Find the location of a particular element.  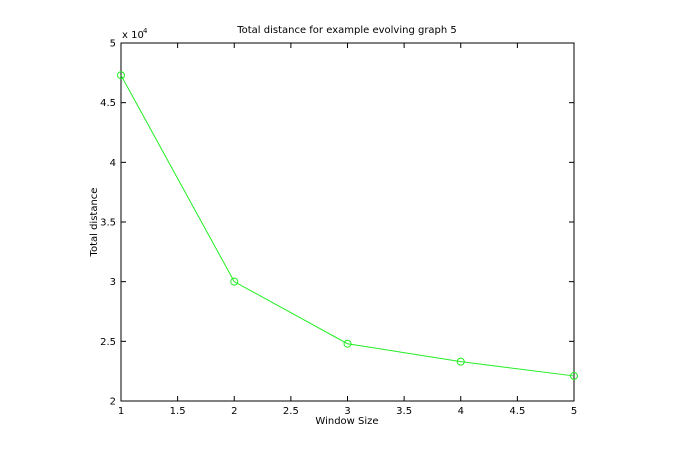

x-tick-label: 3.5 is located at coordinates (404, 411).